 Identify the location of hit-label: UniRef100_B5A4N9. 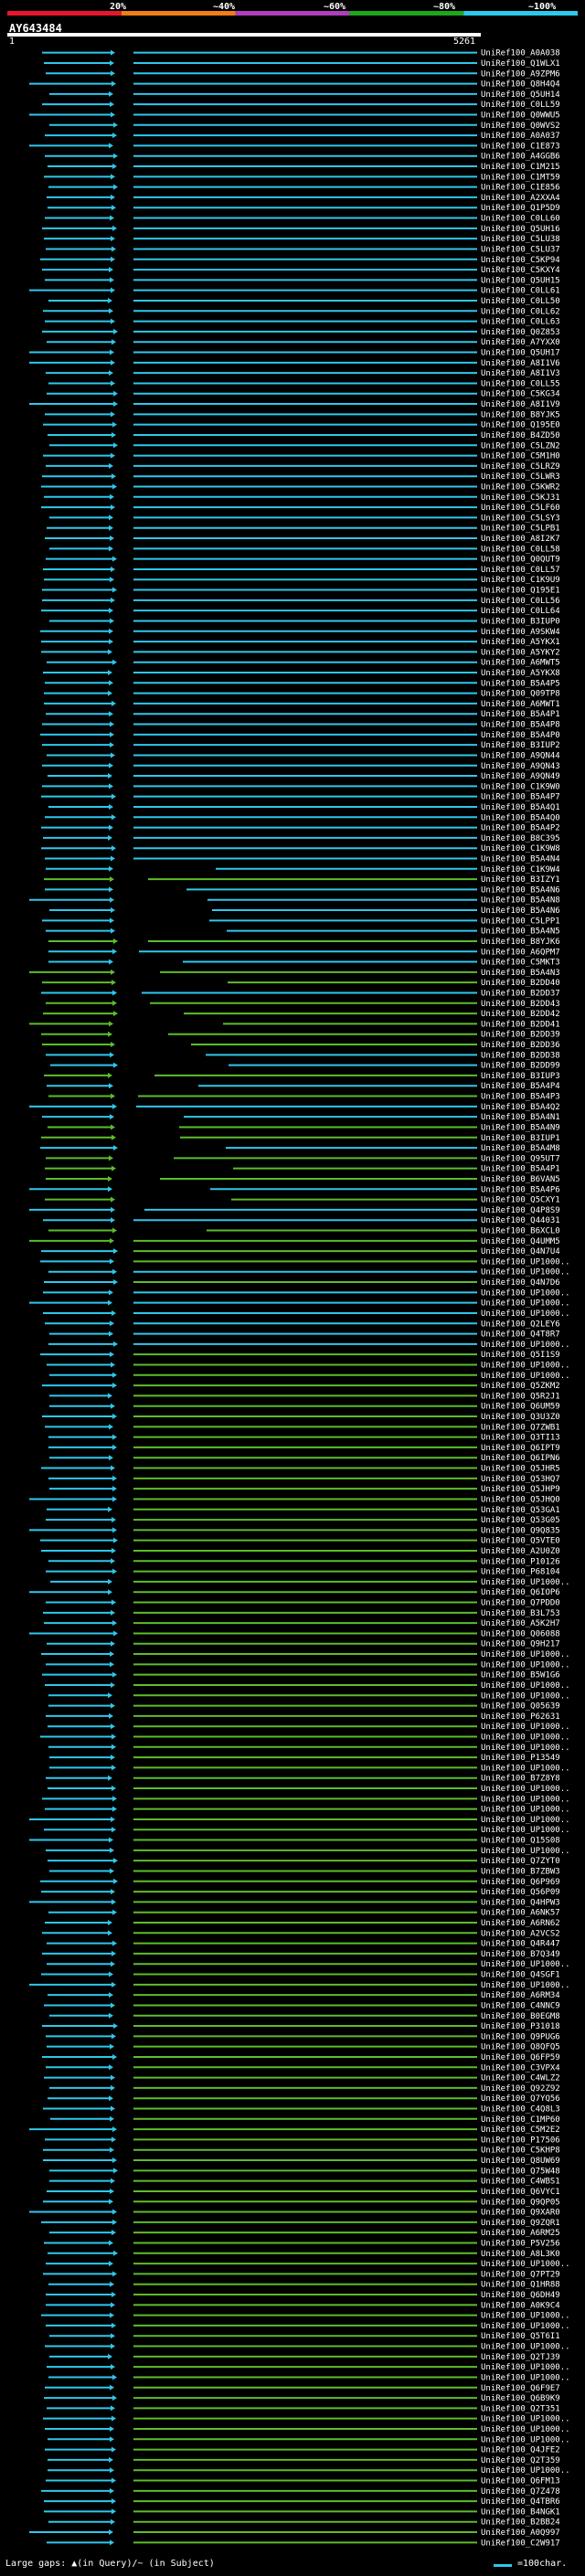
(520, 1127).